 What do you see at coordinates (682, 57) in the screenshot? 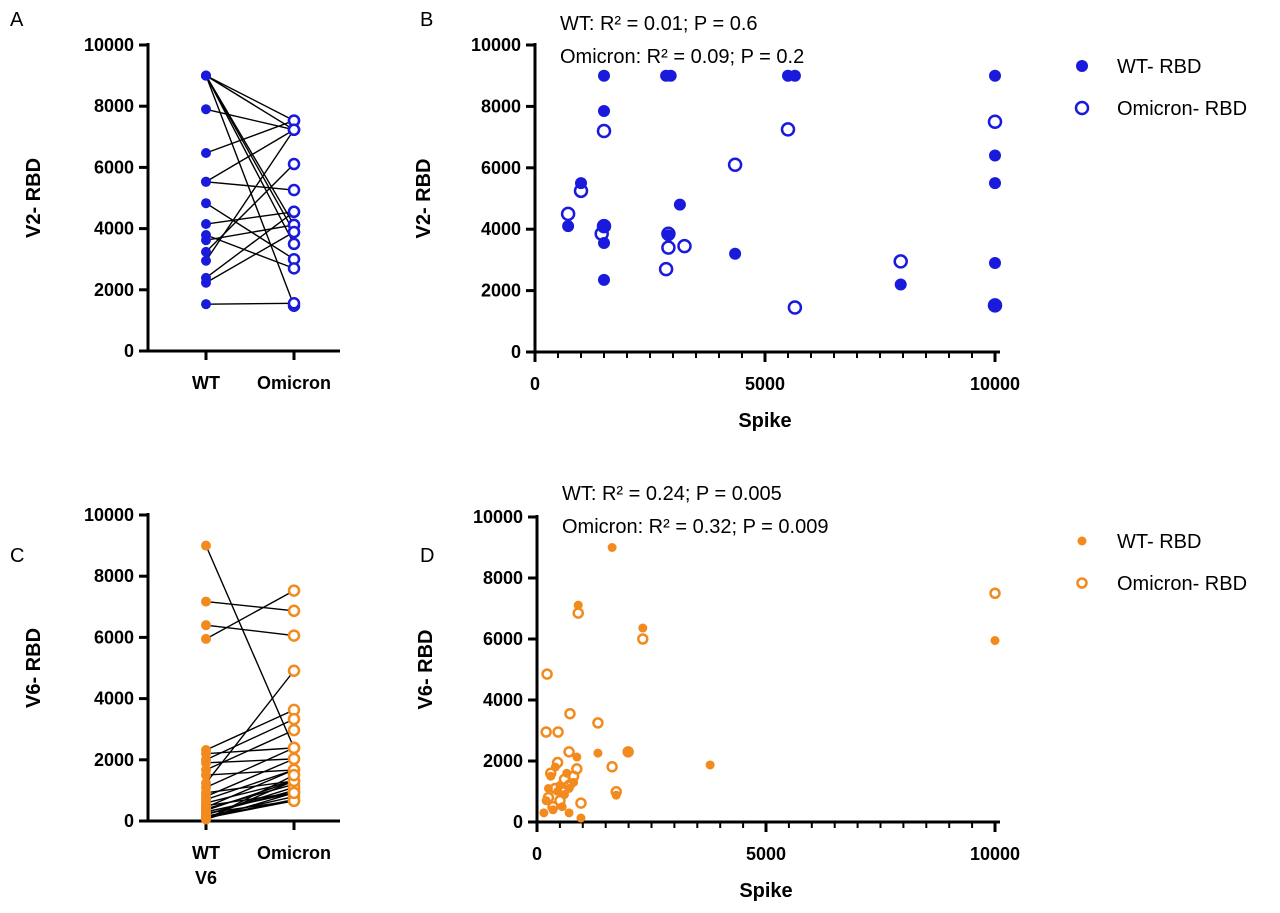
I see `annotation: Omicron: R² = 0.09; P = 0.2` at bounding box center [682, 57].